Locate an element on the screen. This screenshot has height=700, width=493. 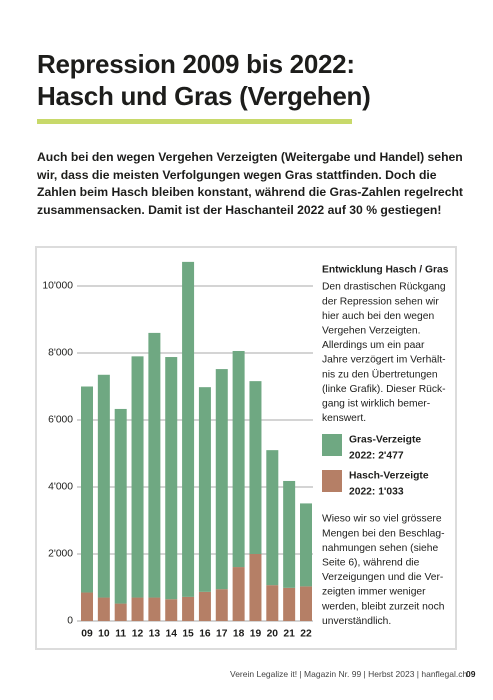
x-tick-label: 19 is located at coordinates (256, 634).